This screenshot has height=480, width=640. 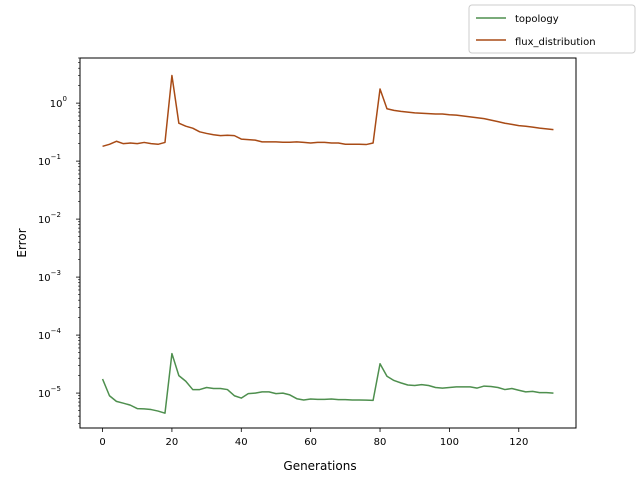 What do you see at coordinates (555, 42) in the screenshot?
I see `legend-label-flux-distribution: flux_distribution` at bounding box center [555, 42].